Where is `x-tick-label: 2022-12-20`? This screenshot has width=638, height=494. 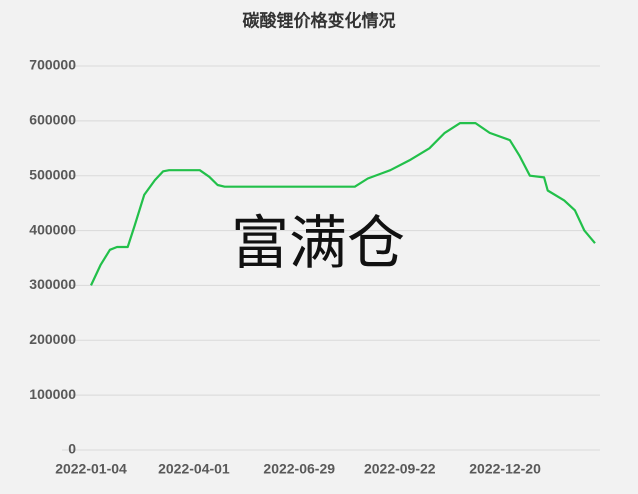
x-tick-label: 2022-12-20 is located at coordinates (505, 469).